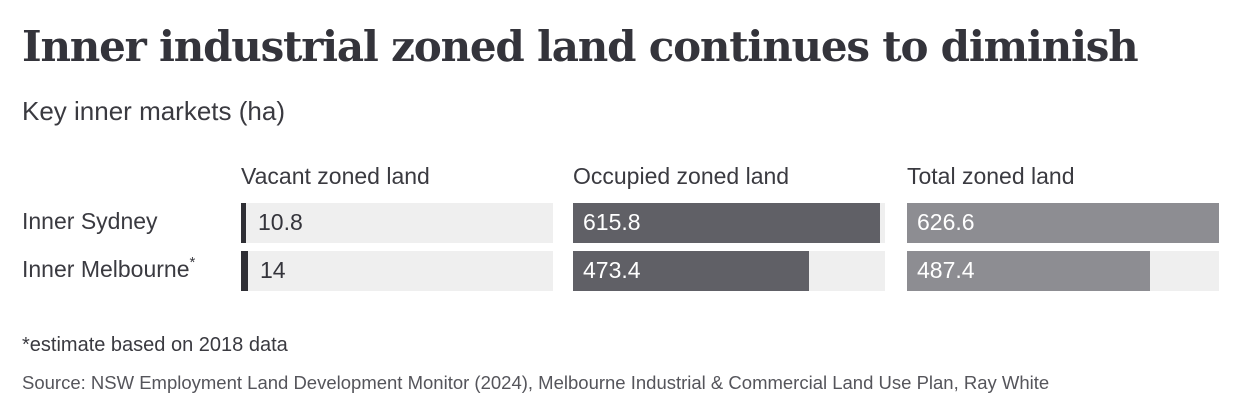  Describe the element at coordinates (273, 270) in the screenshot. I see `value-label: 14` at that location.